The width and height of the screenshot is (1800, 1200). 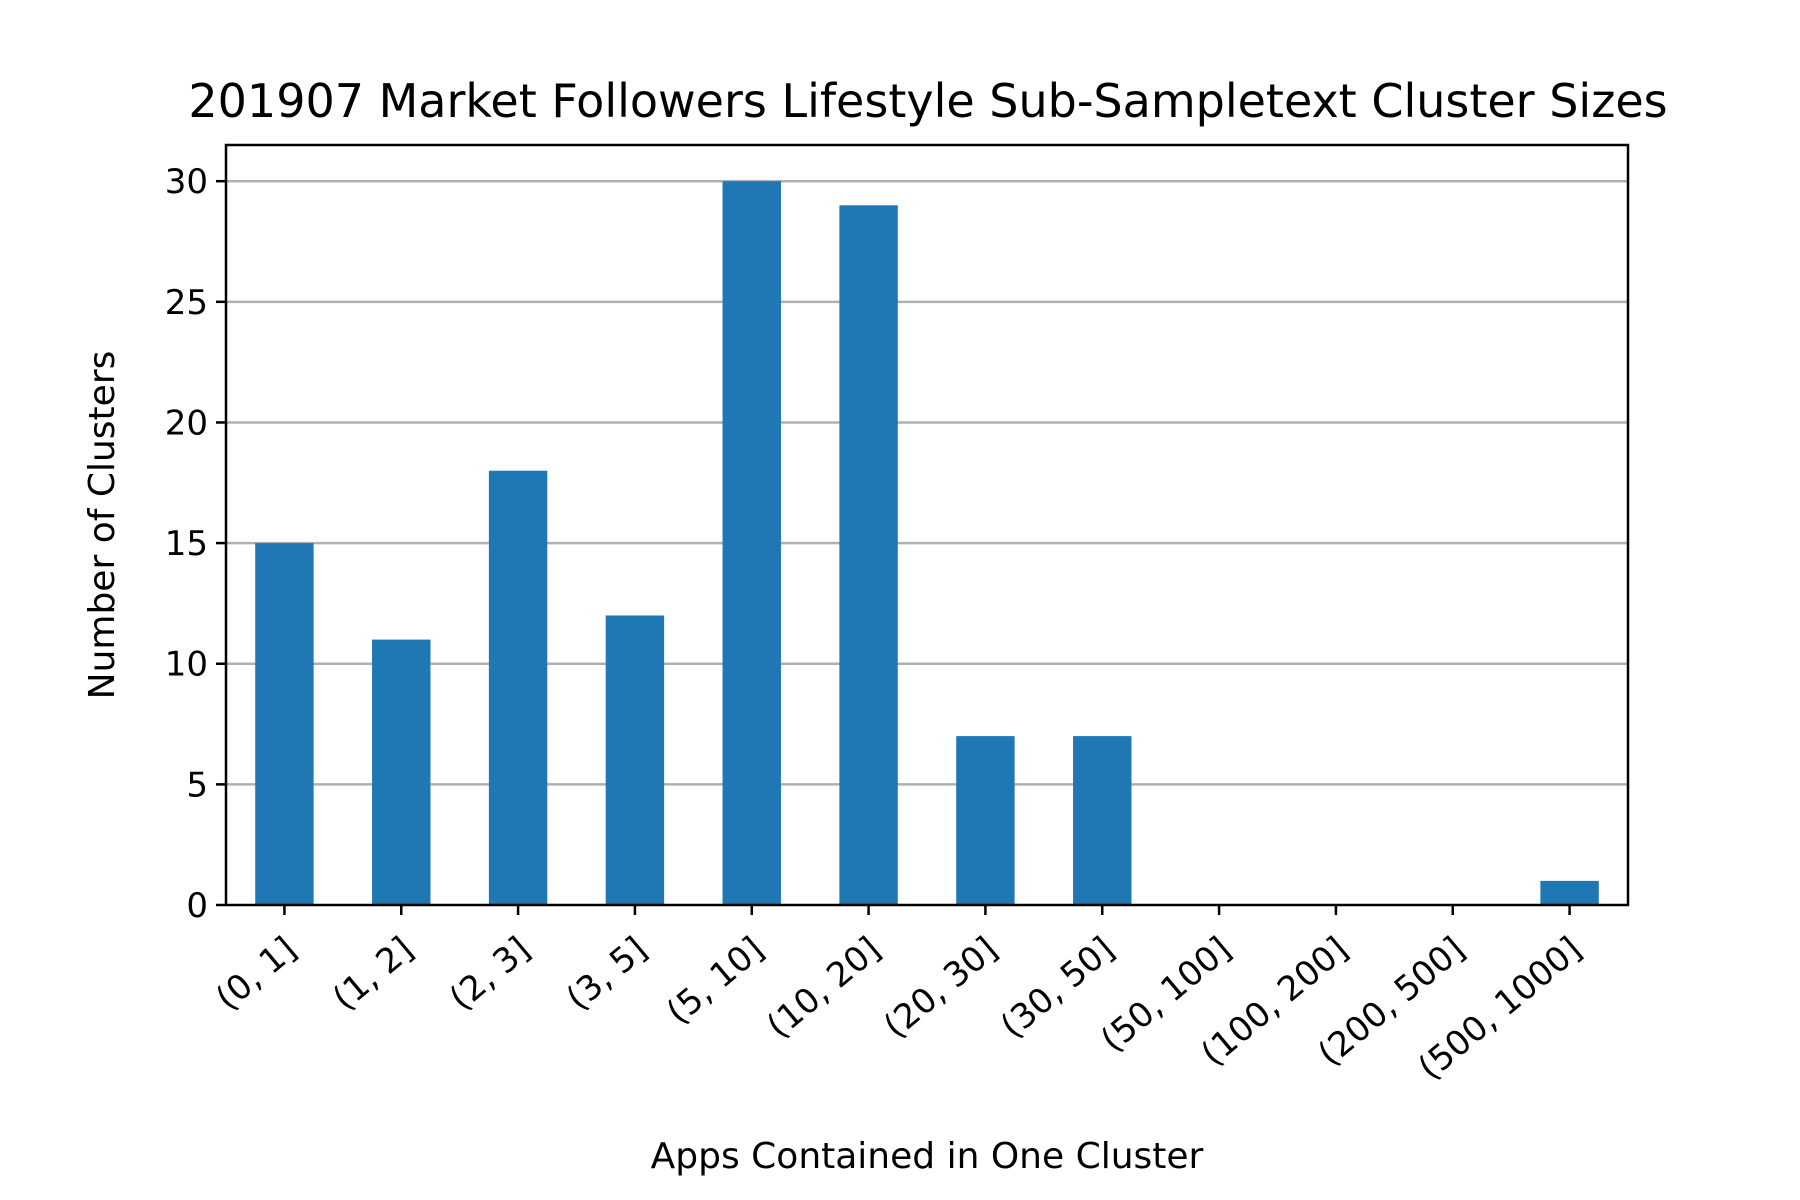 I want to click on y-tick-label: 10, so click(x=186, y=665).